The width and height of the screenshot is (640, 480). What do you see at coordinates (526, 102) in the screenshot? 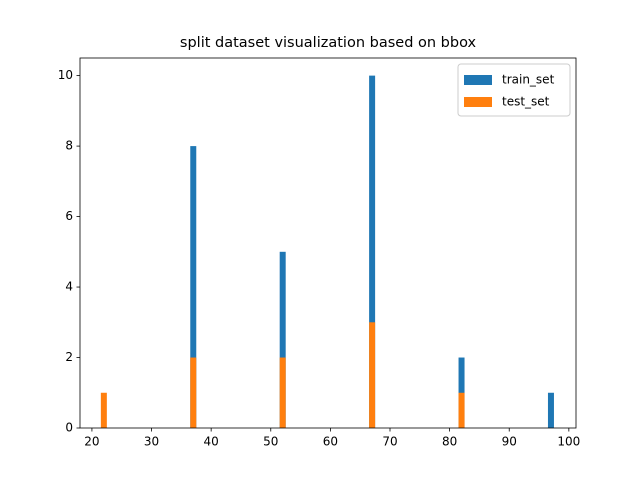
I see `legend-label: test_set` at bounding box center [526, 102].